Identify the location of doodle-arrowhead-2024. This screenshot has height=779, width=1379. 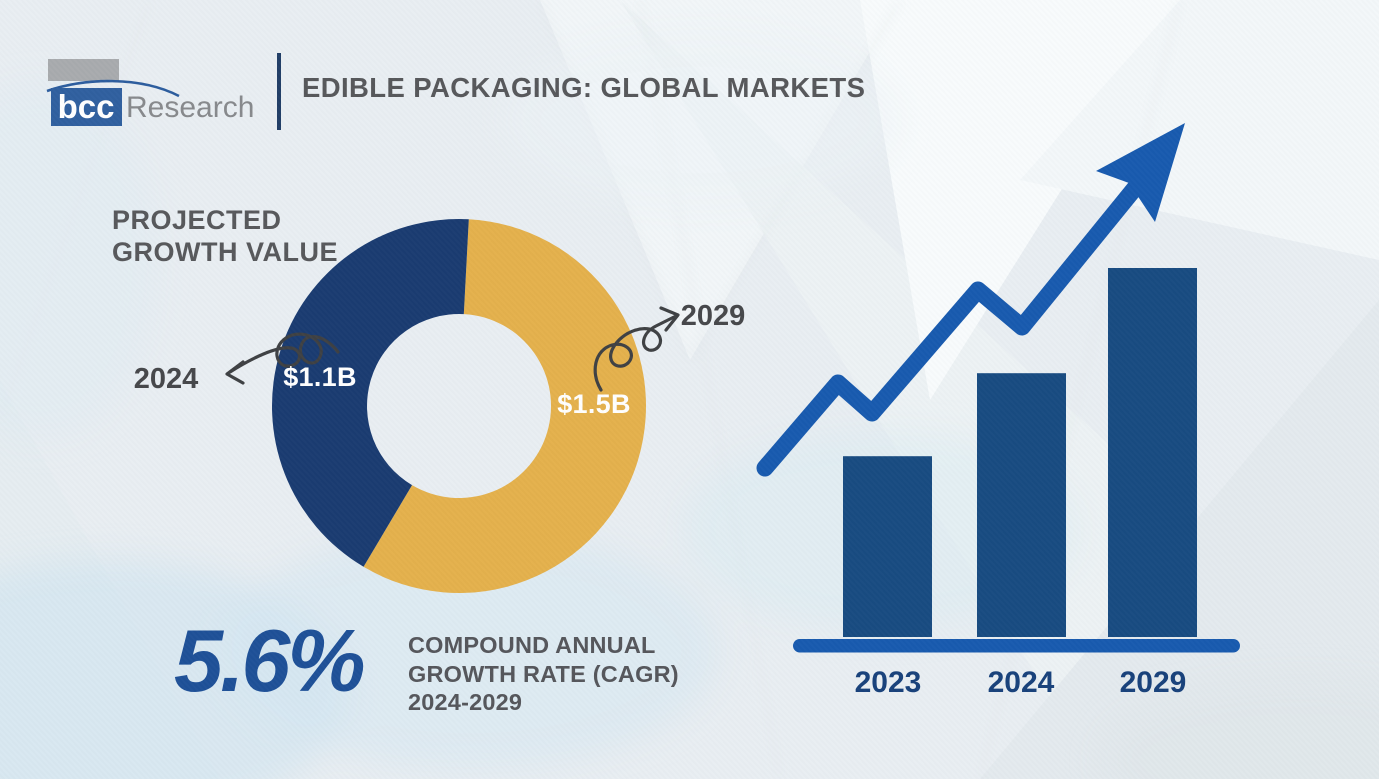
(235, 372).